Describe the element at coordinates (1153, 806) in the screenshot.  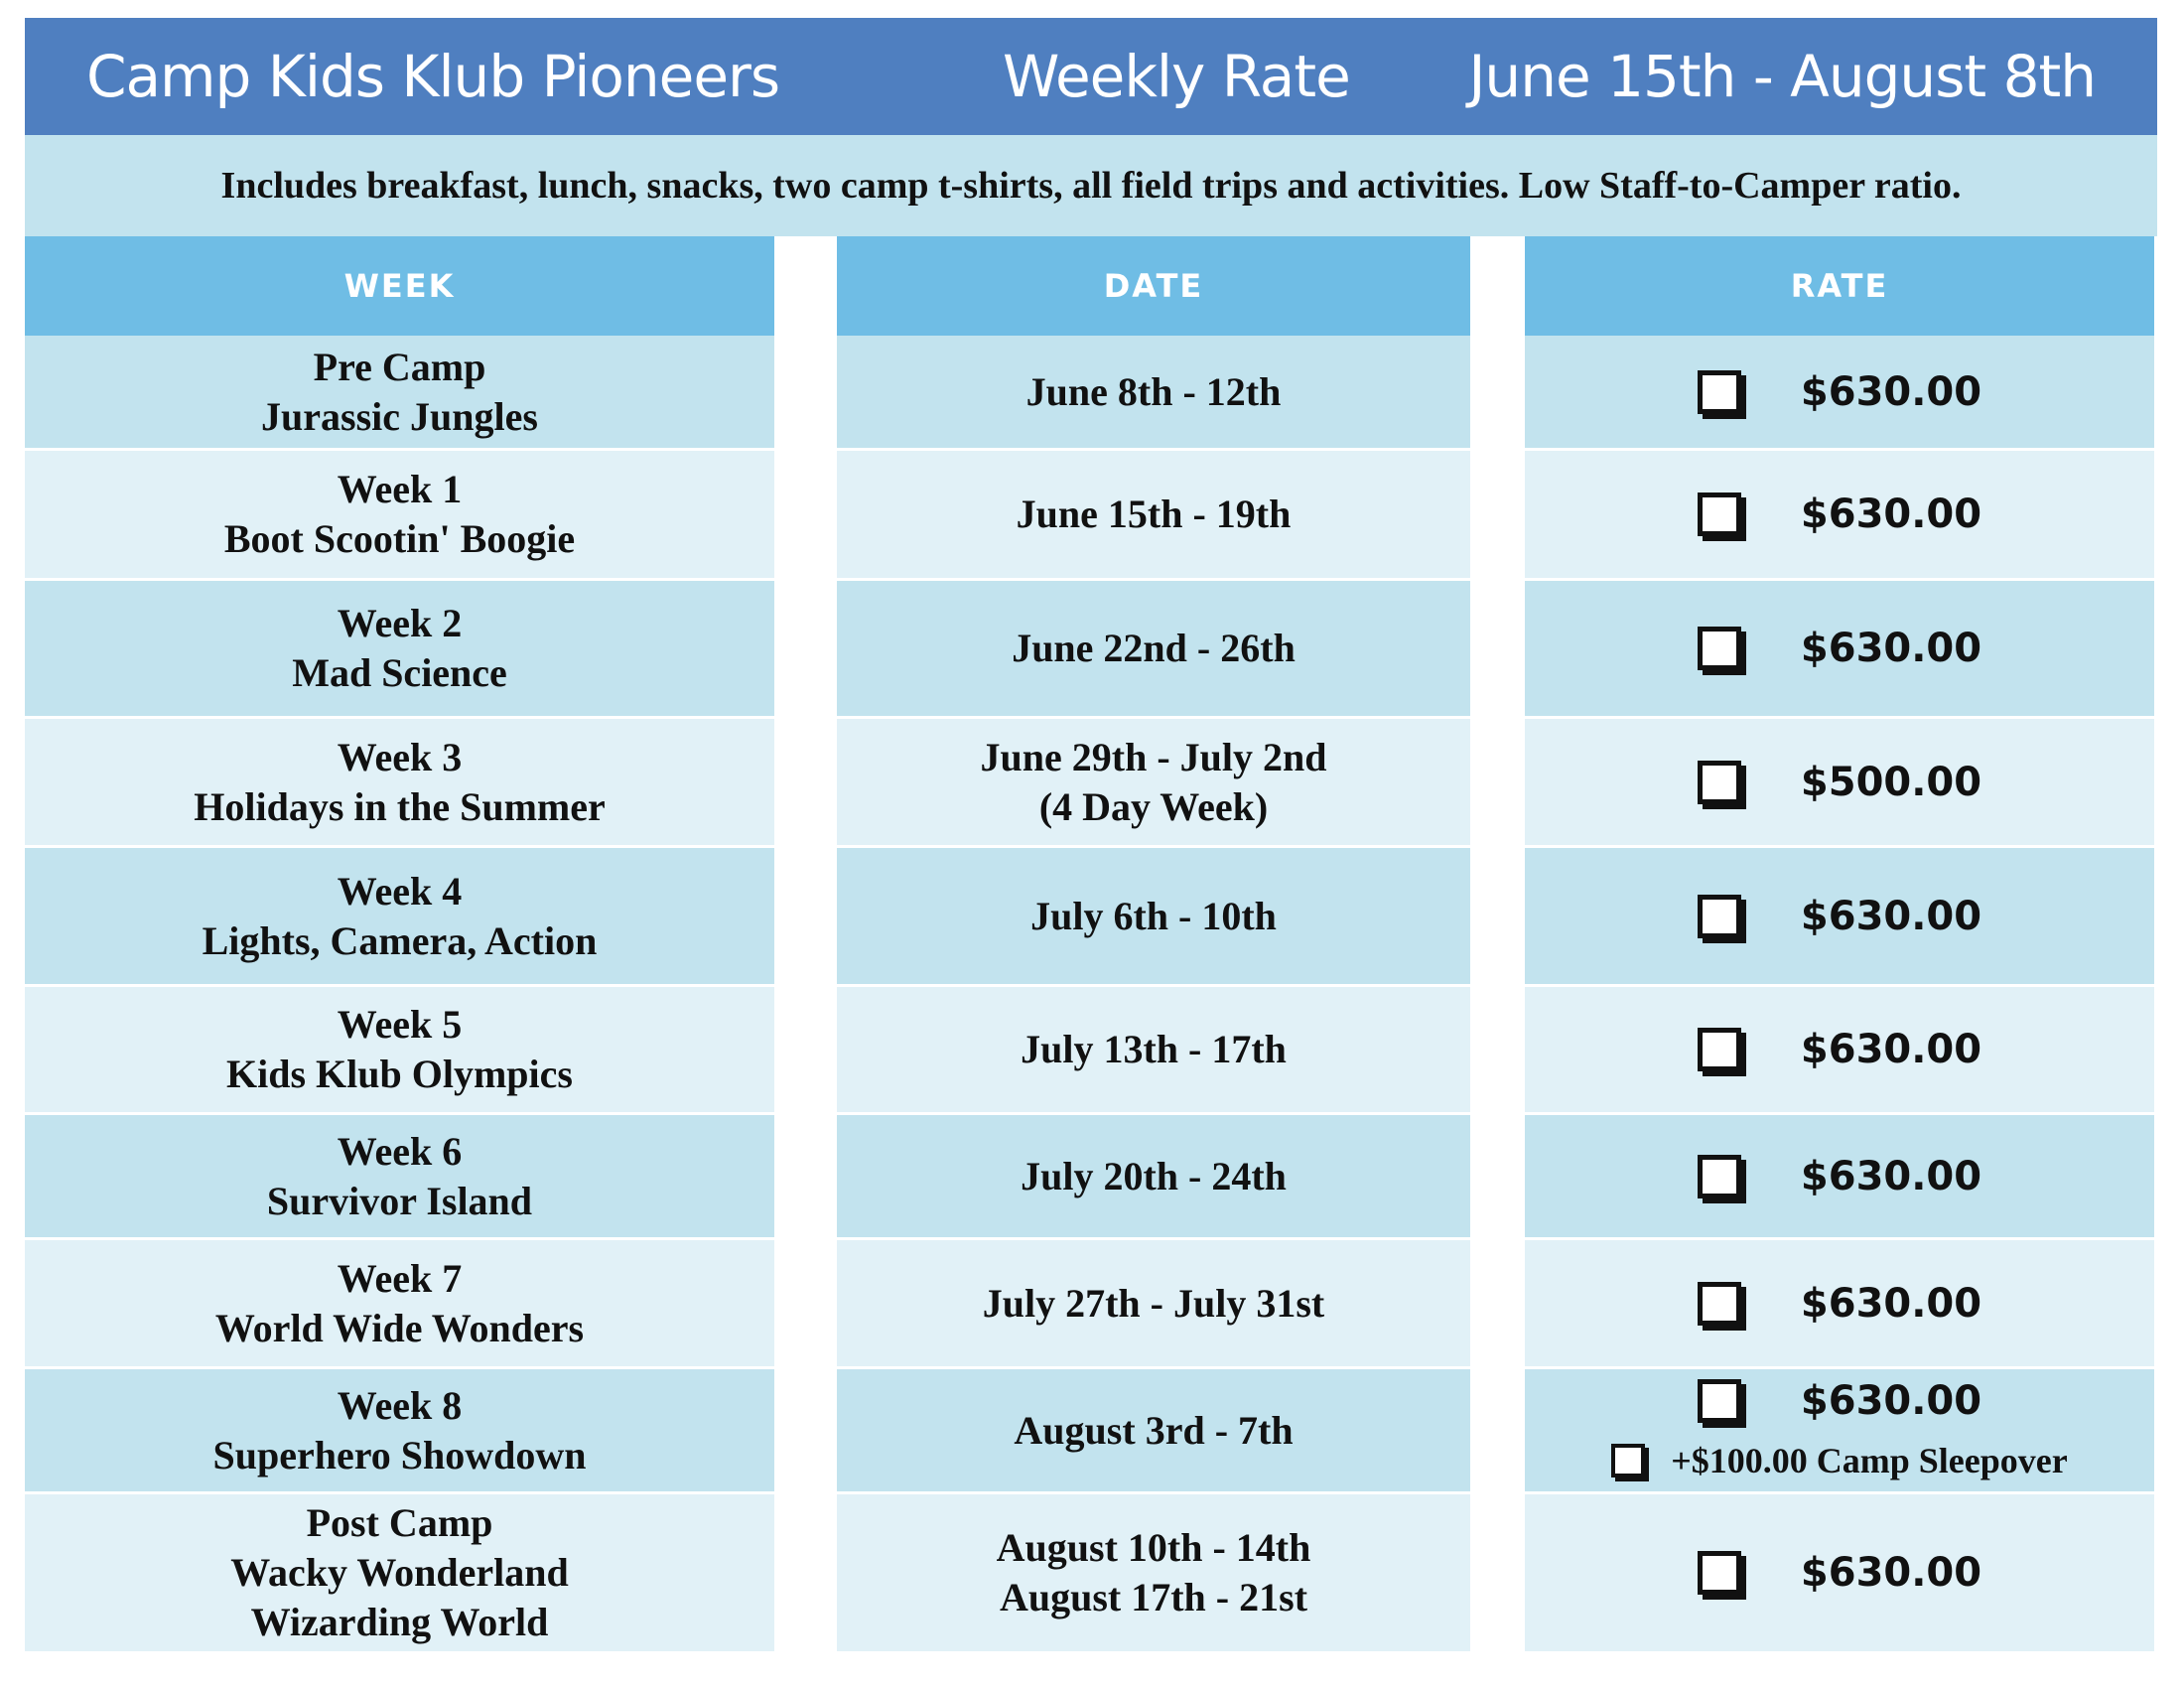
I see `date-line: (4 Day Week)` at that location.